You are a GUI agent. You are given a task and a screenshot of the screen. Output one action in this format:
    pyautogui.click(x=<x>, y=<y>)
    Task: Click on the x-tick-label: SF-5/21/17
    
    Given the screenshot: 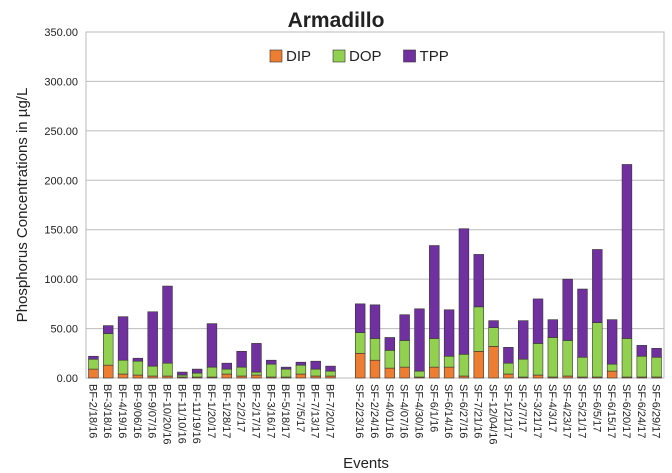 What is the action you would take?
    pyautogui.click(x=581, y=411)
    